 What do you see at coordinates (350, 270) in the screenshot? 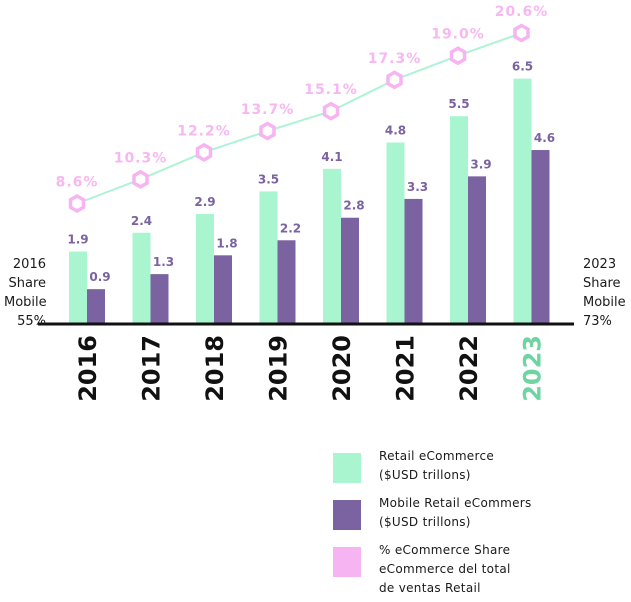
I see `mobile-bar-2020` at bounding box center [350, 270].